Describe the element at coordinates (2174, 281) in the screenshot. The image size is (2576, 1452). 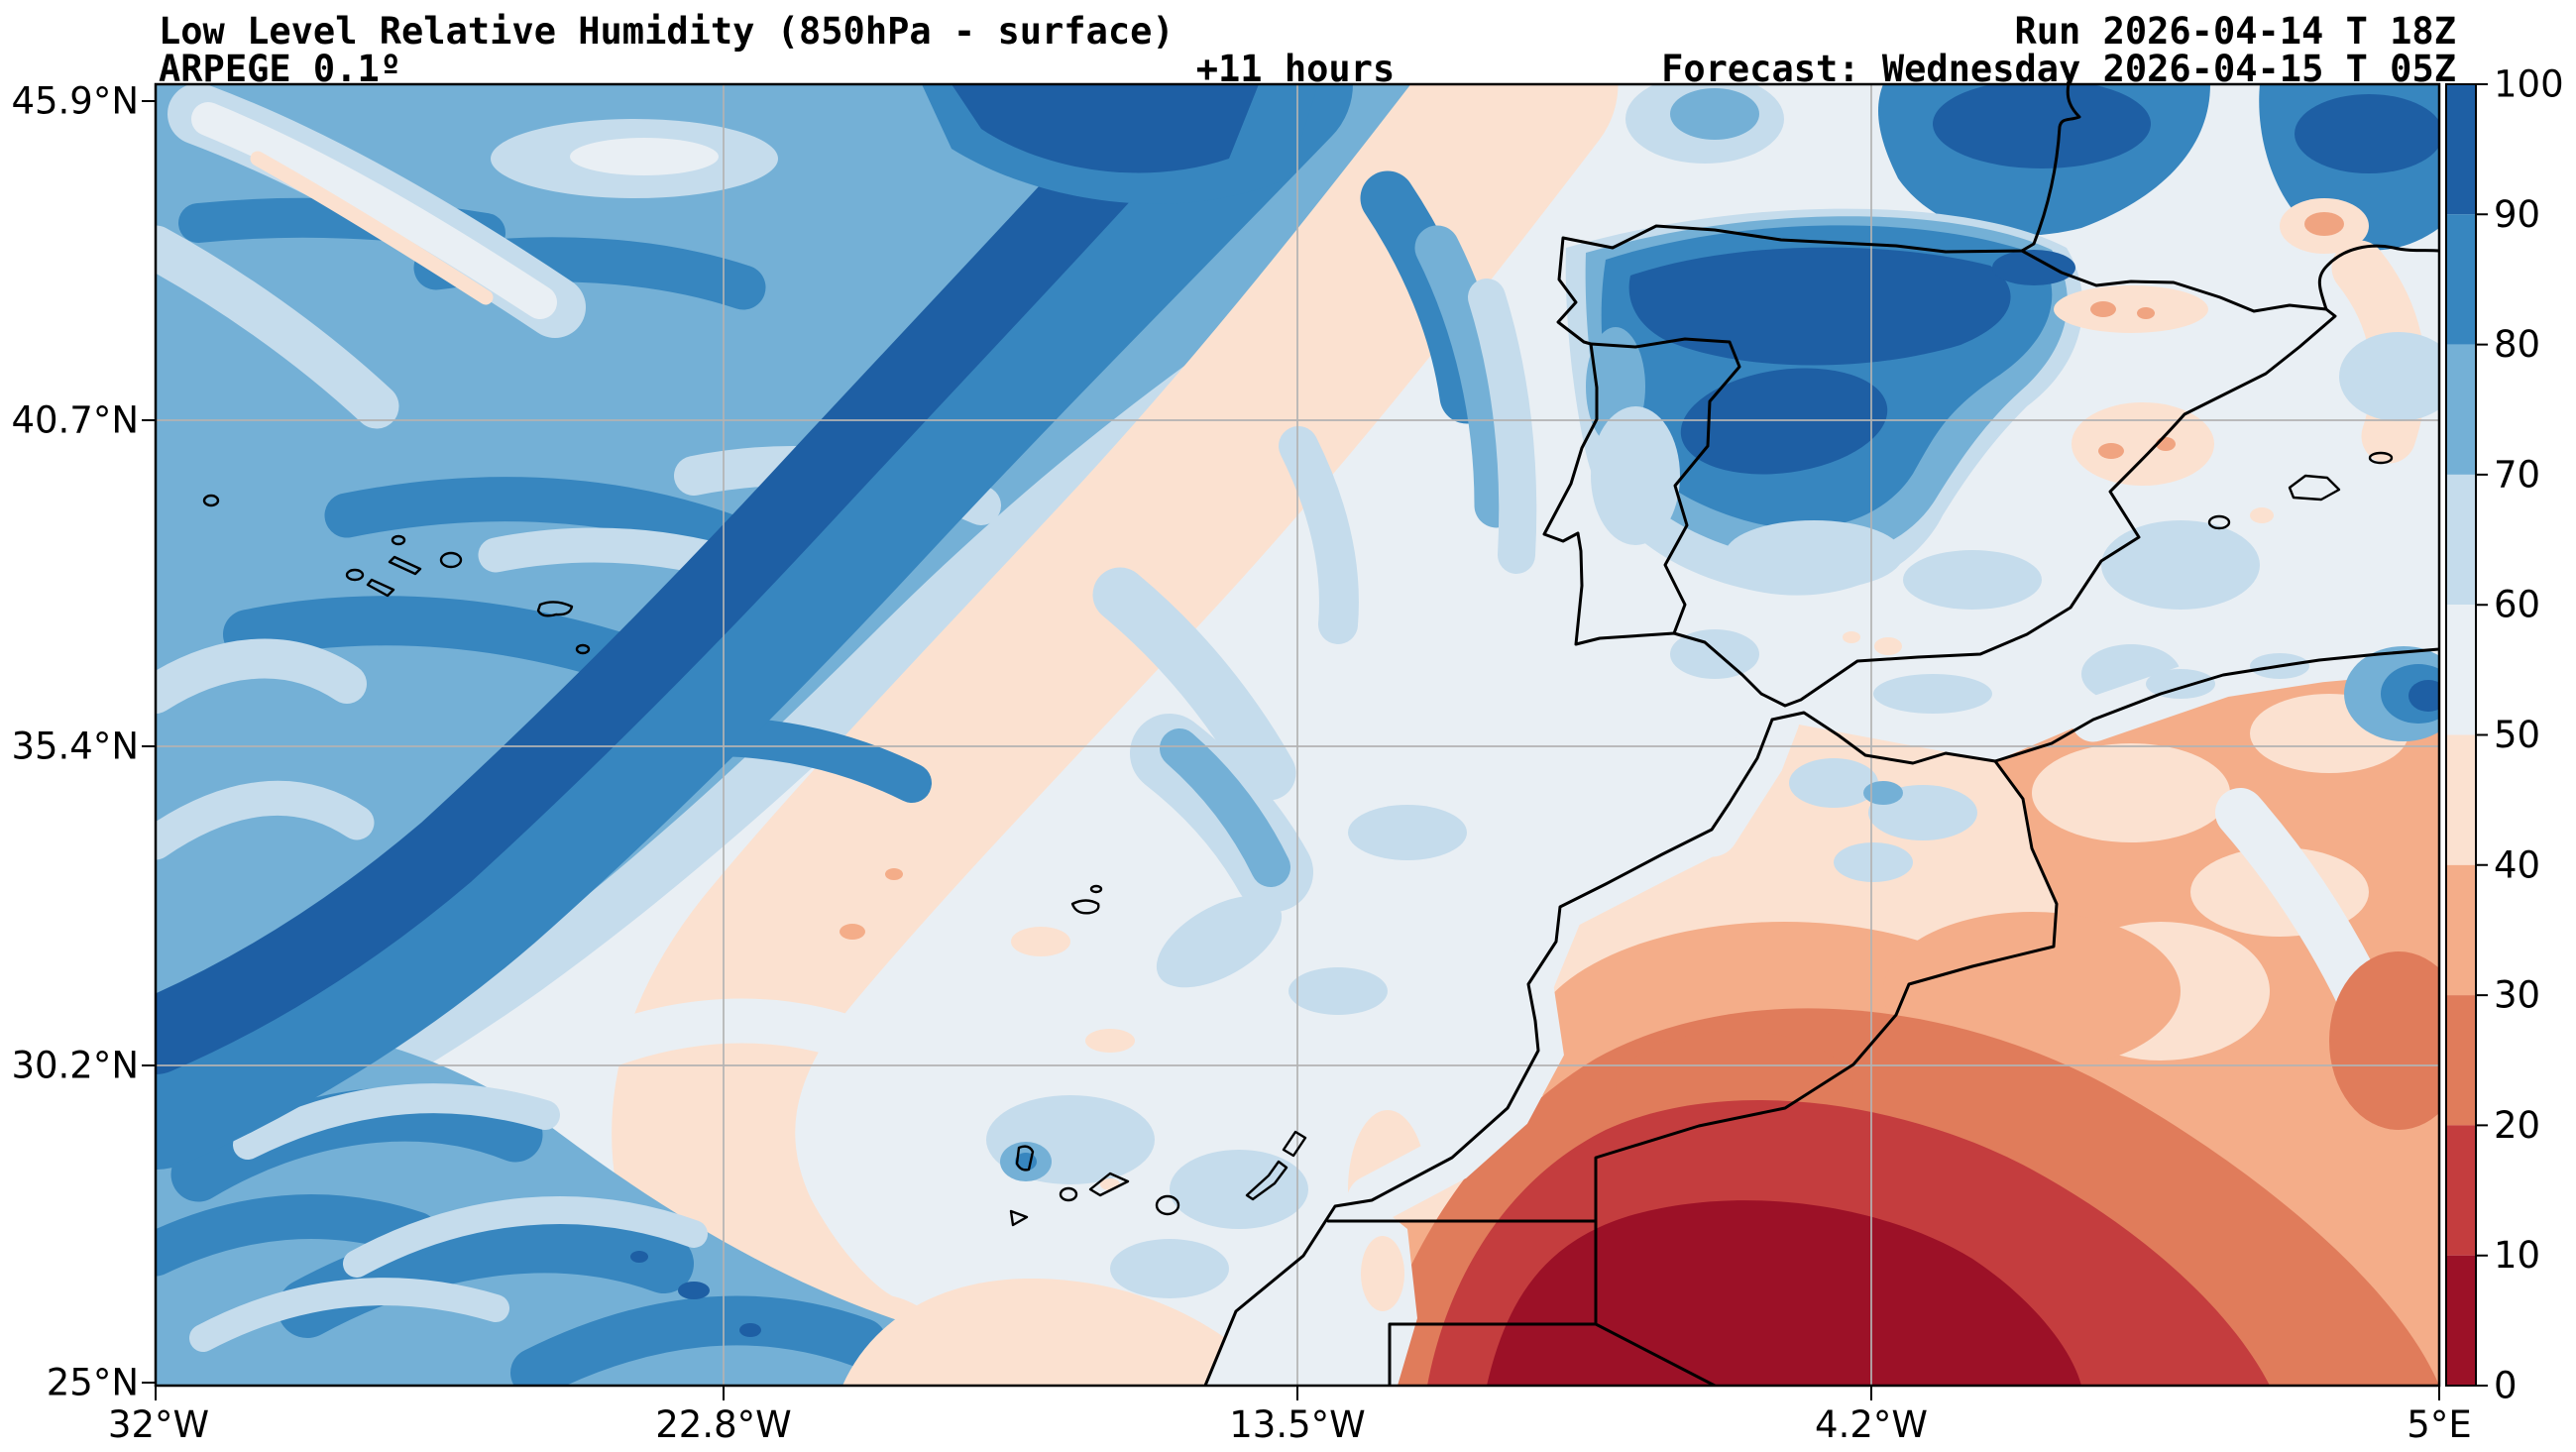
I see `spain-france-border` at that location.